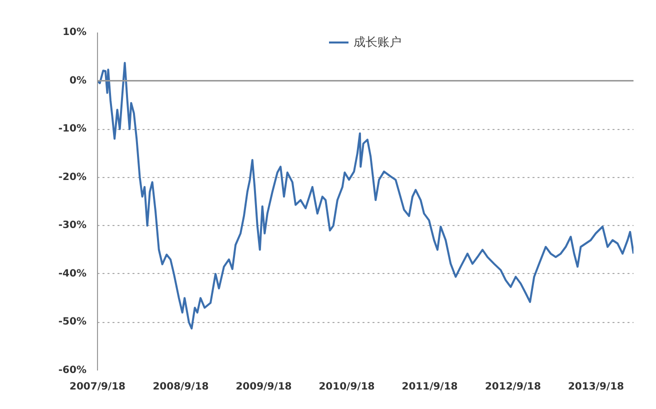  Describe the element at coordinates (72, 177) in the screenshot. I see `y-tick-label: -20%` at that location.